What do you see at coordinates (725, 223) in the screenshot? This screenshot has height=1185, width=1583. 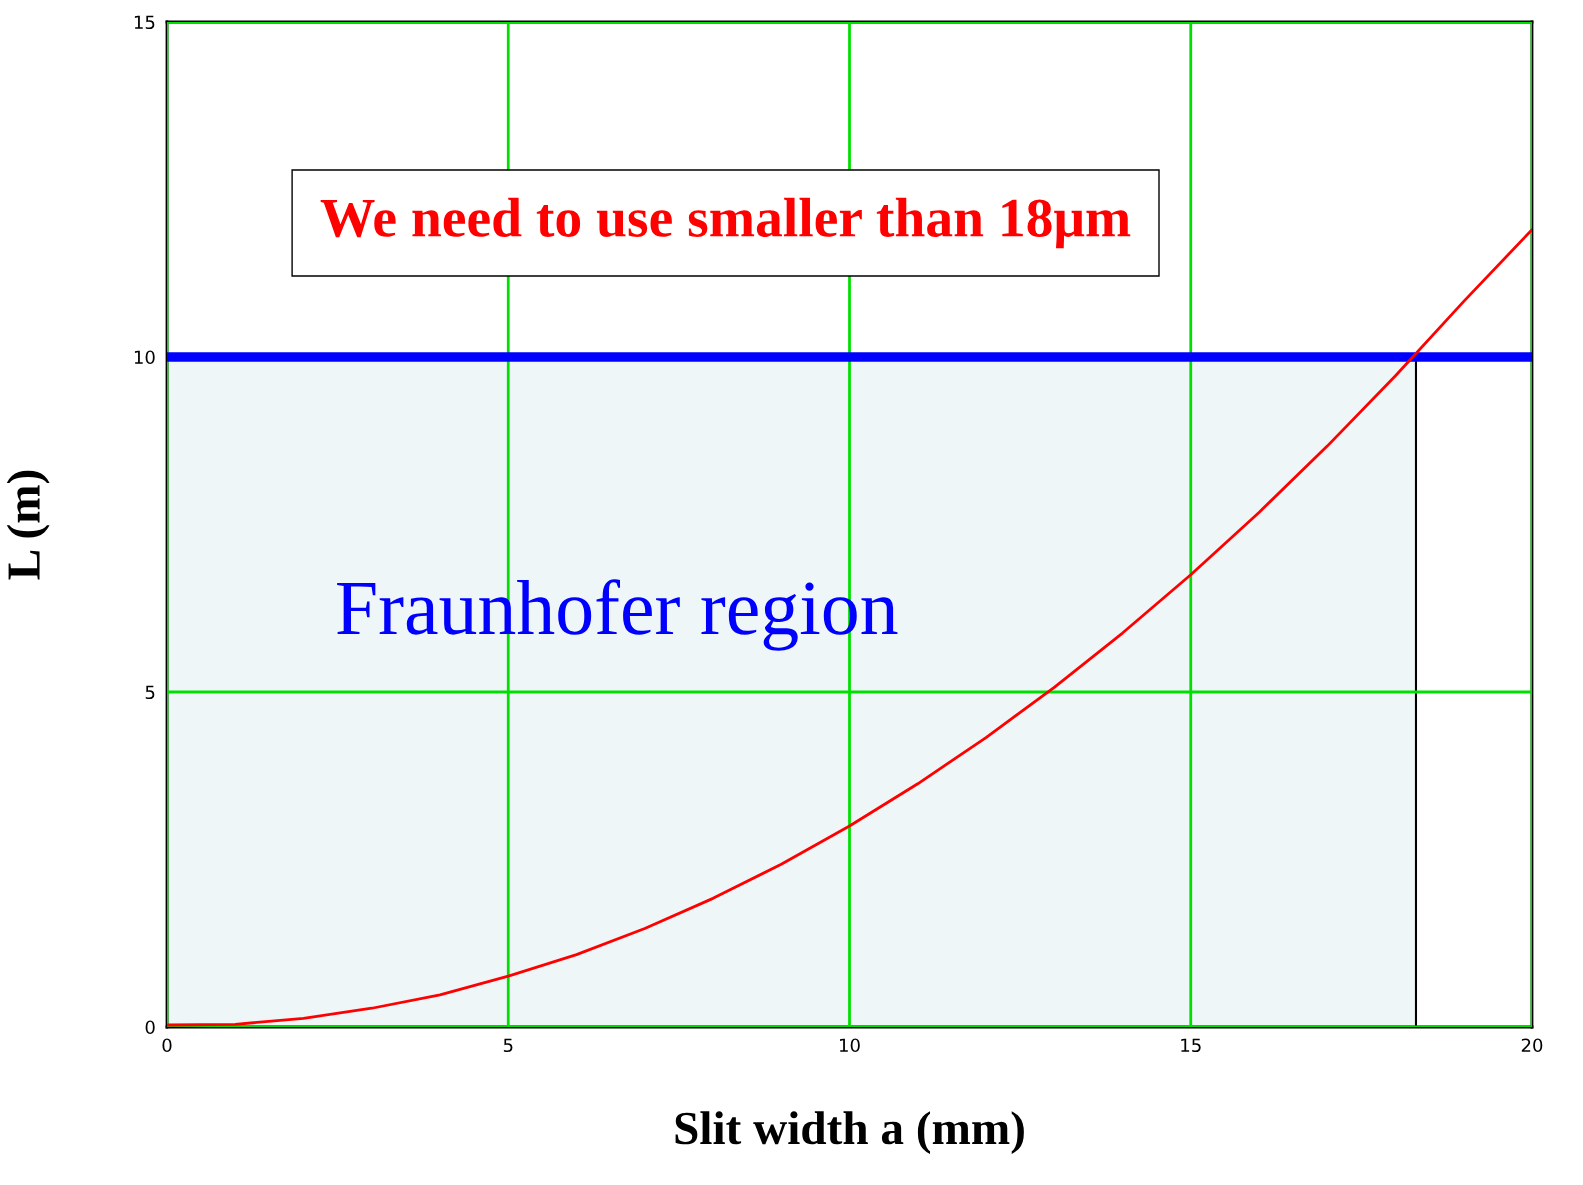 I see `annotation: We need to use smaller than 18μm` at bounding box center [725, 223].